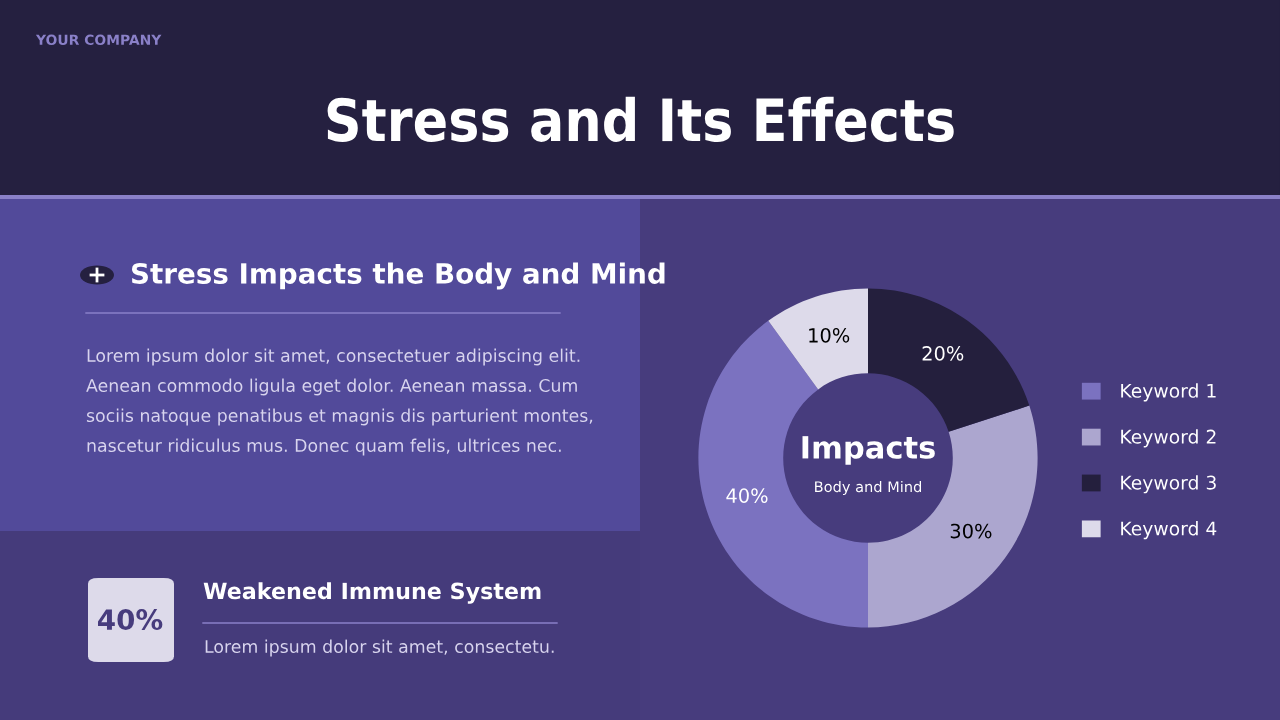 The height and width of the screenshot is (720, 1280). I want to click on text: Lorem ipsum dolor sit amet, consectetuer adipiscing elit. Aenean commodo ligula eget dolor. Aenean massa. Cum sociis natoque penatibus et magnis dis parturient montes, nascetur ridiculus mus. Donec quam felis, ultrices nec., so click(339, 402).